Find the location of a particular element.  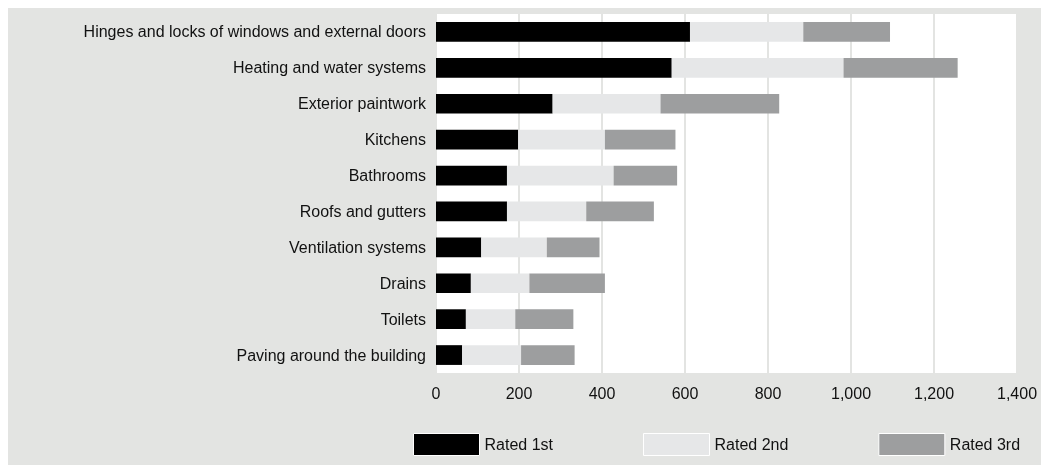

y-tick-label: Heating and water systems is located at coordinates (329, 68).